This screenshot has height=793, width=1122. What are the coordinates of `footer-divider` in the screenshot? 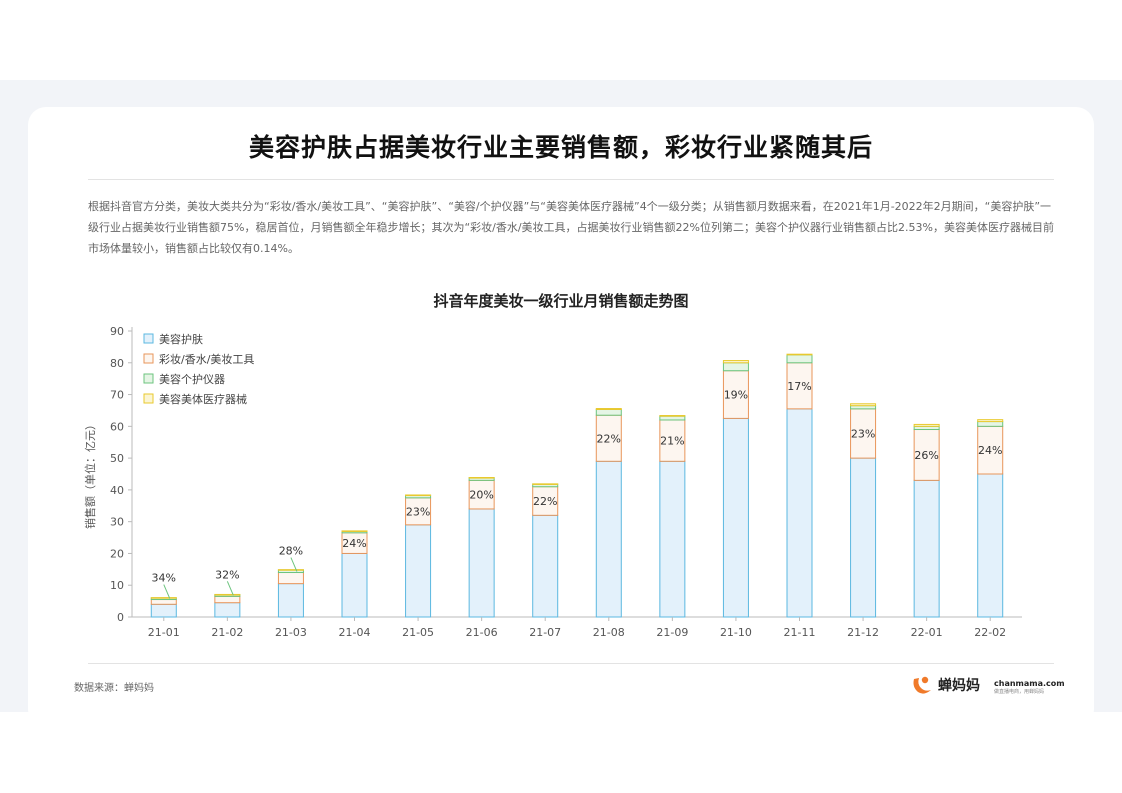 It's located at (571, 663).